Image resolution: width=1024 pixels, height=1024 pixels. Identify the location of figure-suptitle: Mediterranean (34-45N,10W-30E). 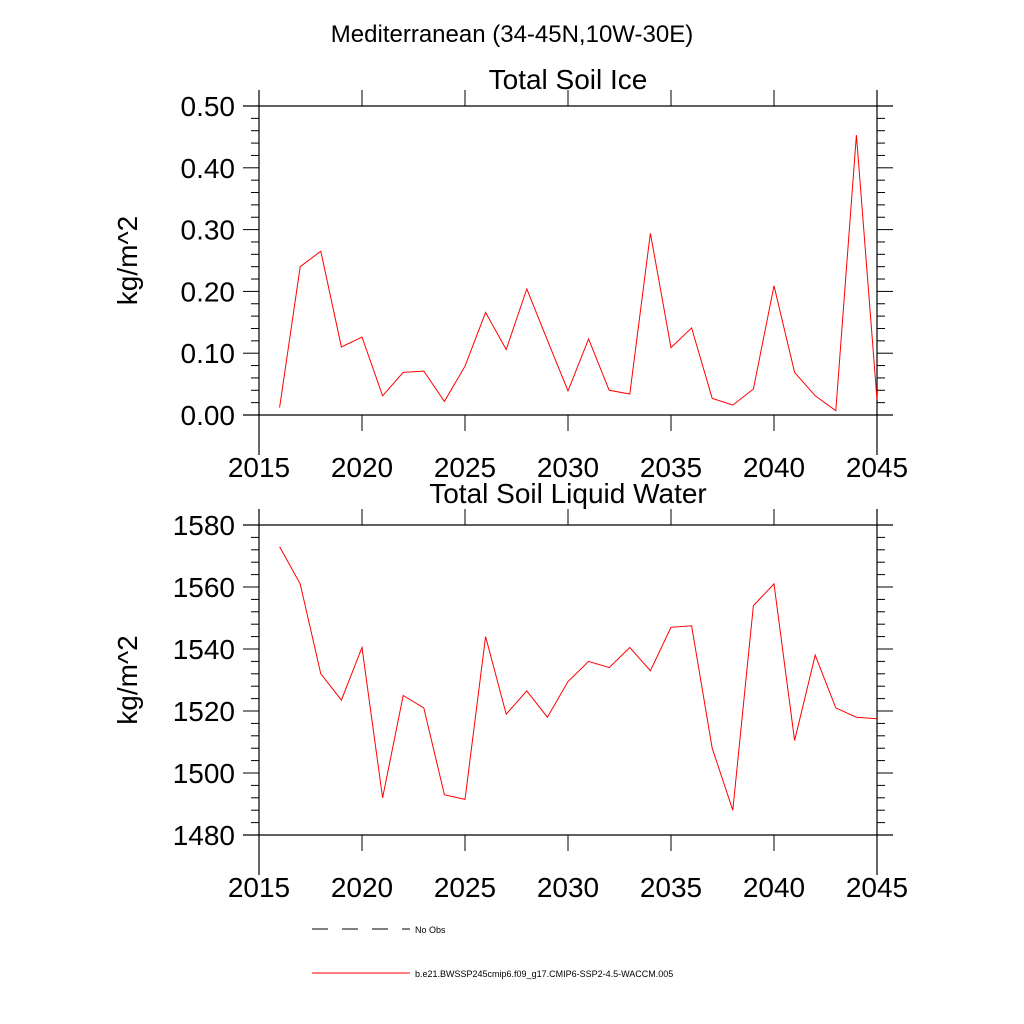
(512, 34).